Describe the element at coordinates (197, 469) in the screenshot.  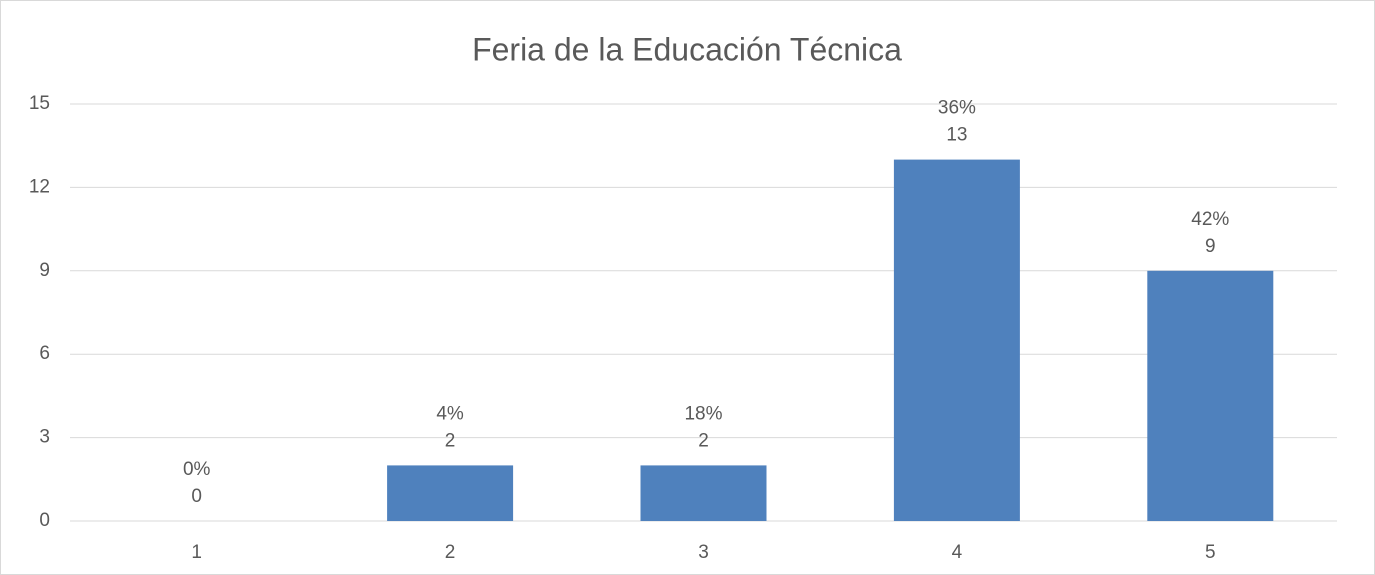
I see `percent-label: 0%` at that location.